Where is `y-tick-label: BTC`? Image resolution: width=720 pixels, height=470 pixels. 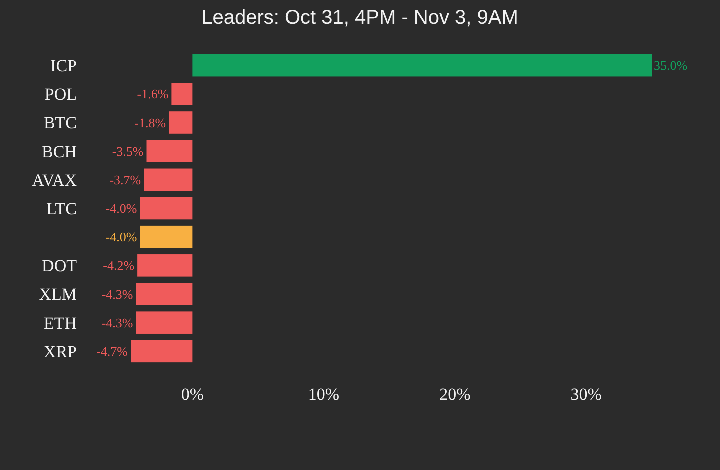
y-tick-label: BTC is located at coordinates (60, 123).